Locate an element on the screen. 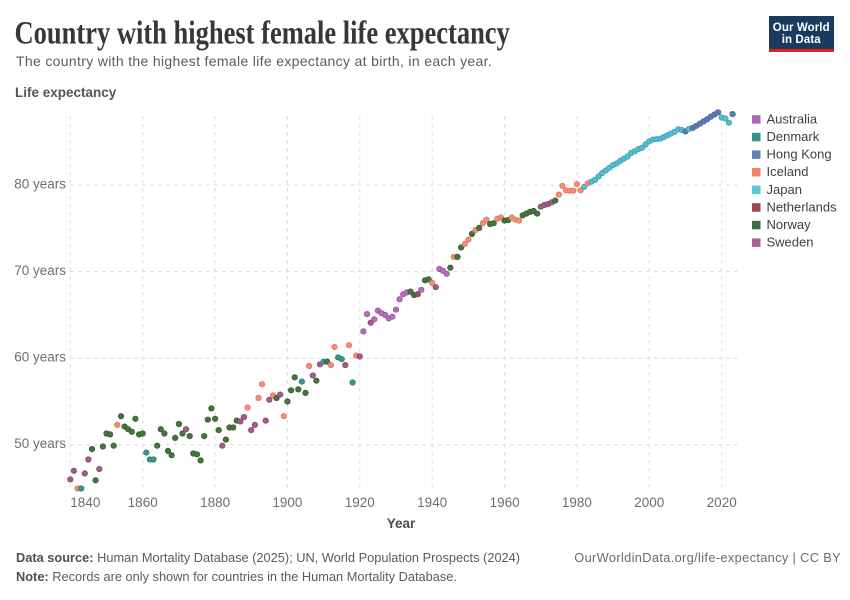 This screenshot has width=850, height=600. svg-text: 1960 is located at coordinates (505, 502).